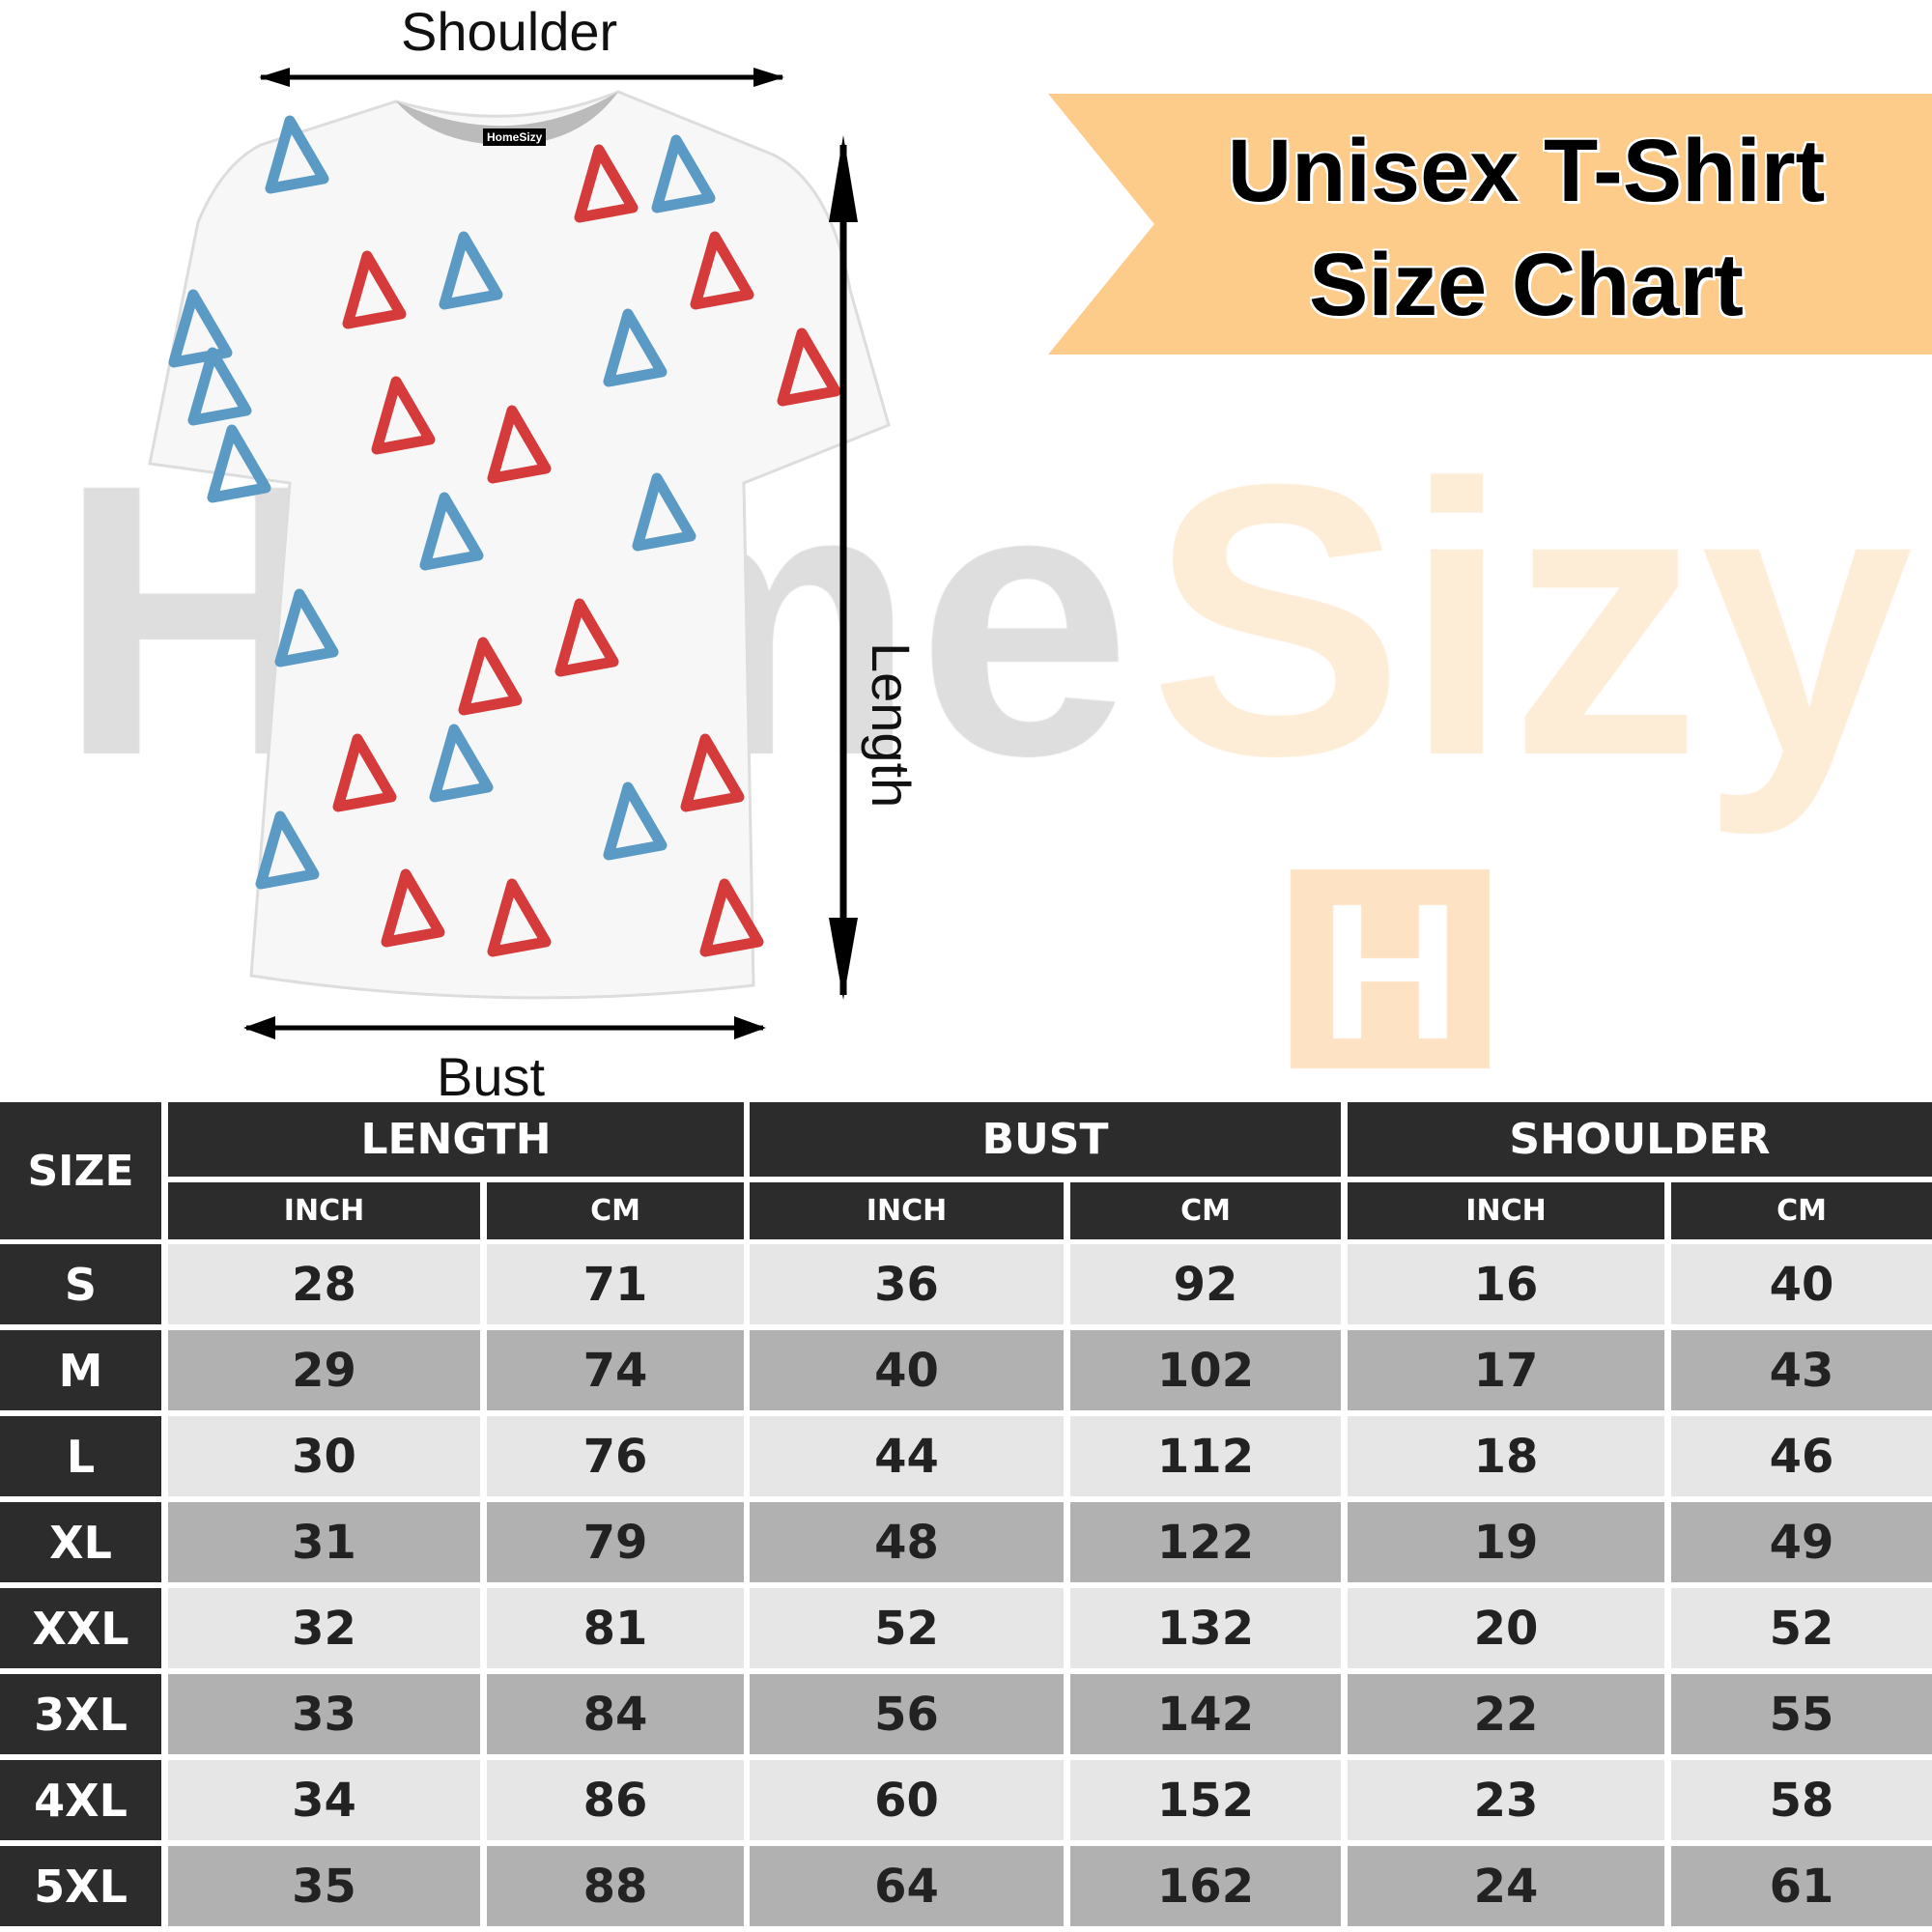  I want to click on size-cell: 4XL, so click(80, 1800).